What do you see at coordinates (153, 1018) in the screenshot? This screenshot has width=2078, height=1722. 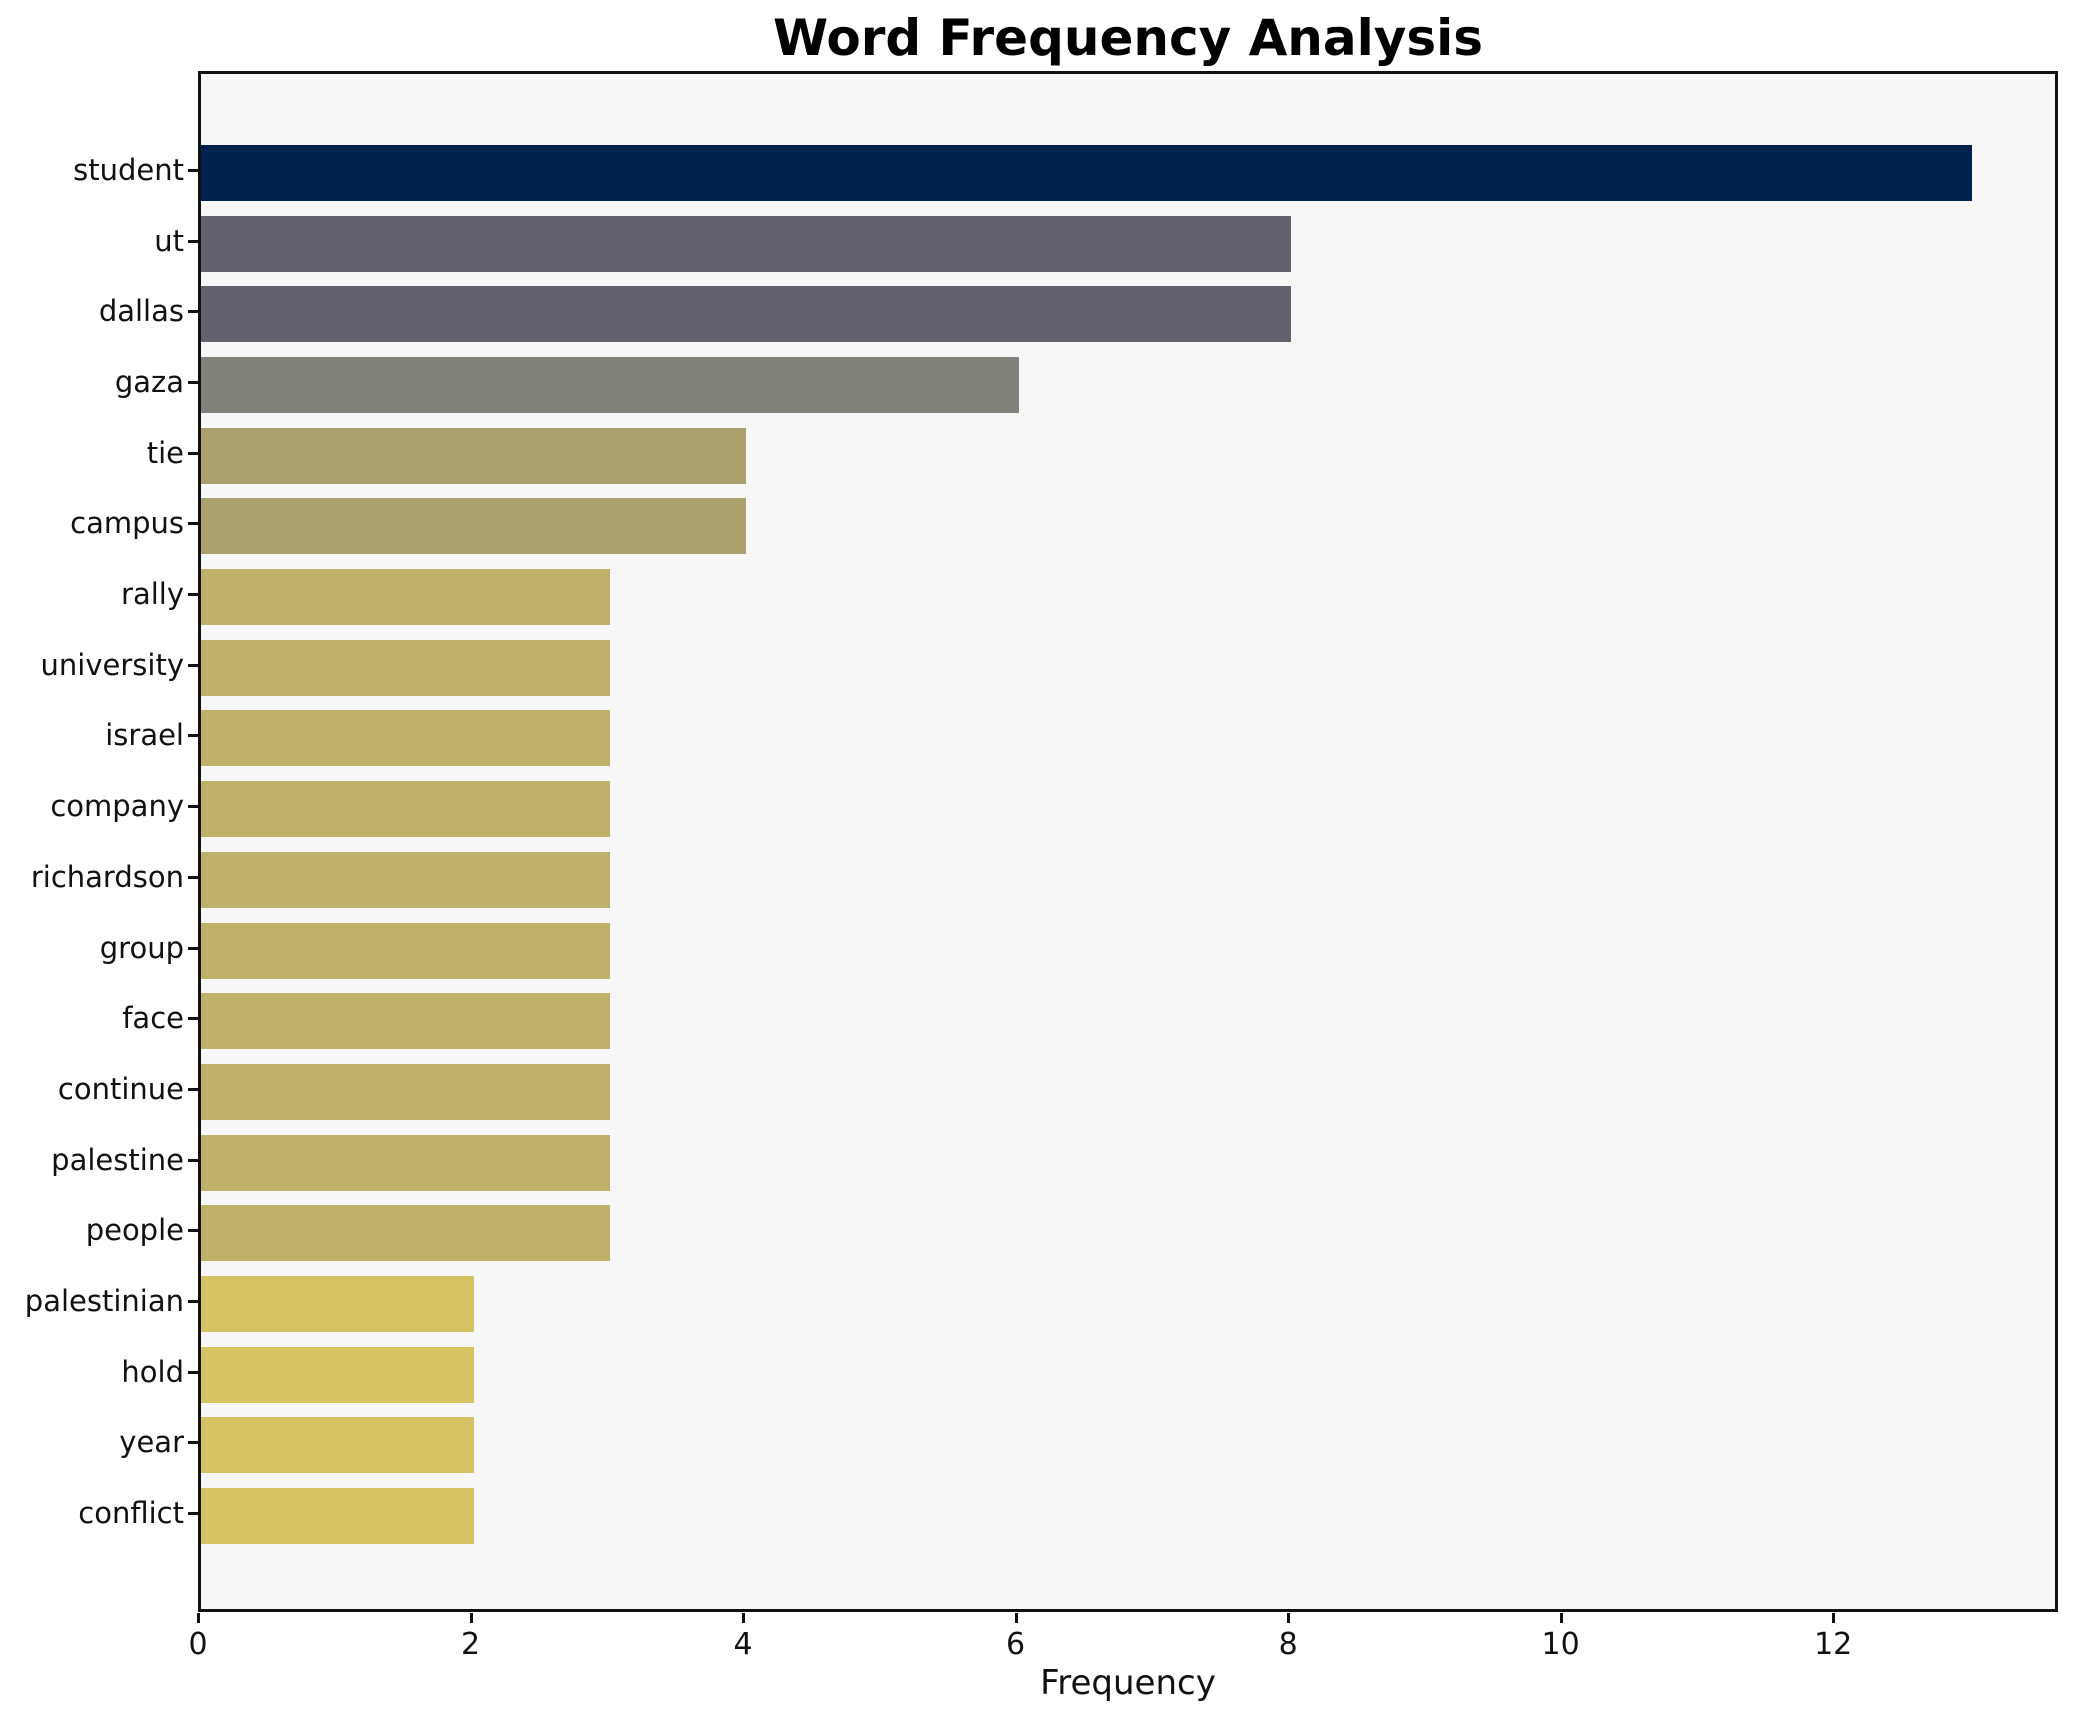 I see `y-tick-label-face: face` at bounding box center [153, 1018].